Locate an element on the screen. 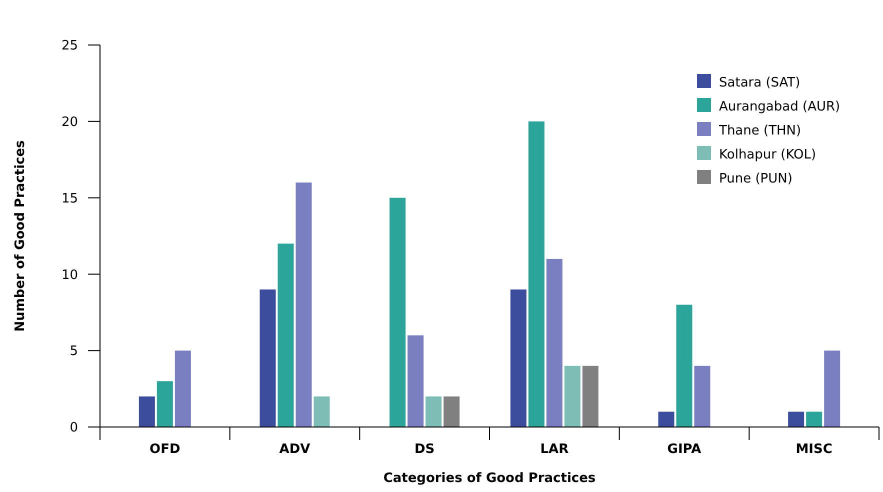  x-axis-title: Categories of Good Practices is located at coordinates (489, 478).